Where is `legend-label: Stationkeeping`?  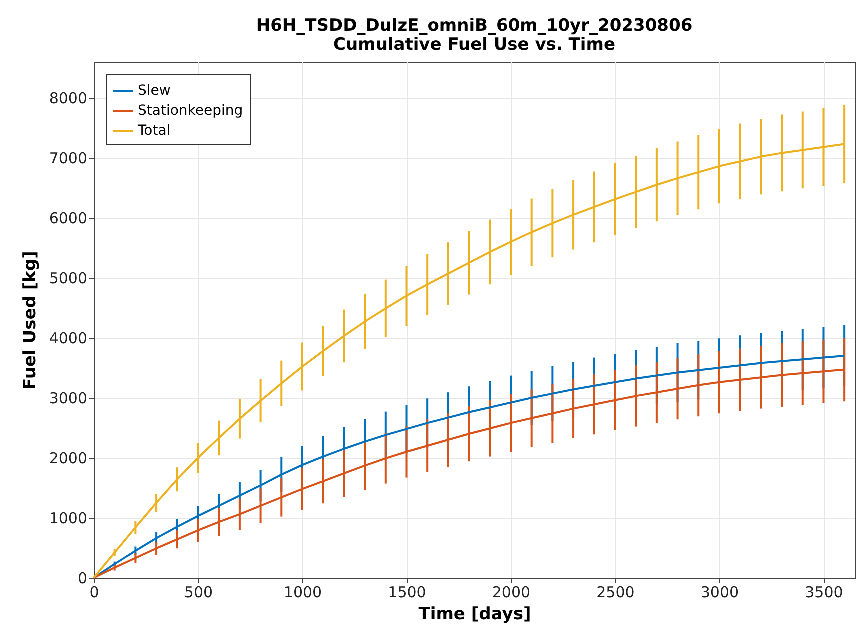 legend-label: Stationkeeping is located at coordinates (191, 111).